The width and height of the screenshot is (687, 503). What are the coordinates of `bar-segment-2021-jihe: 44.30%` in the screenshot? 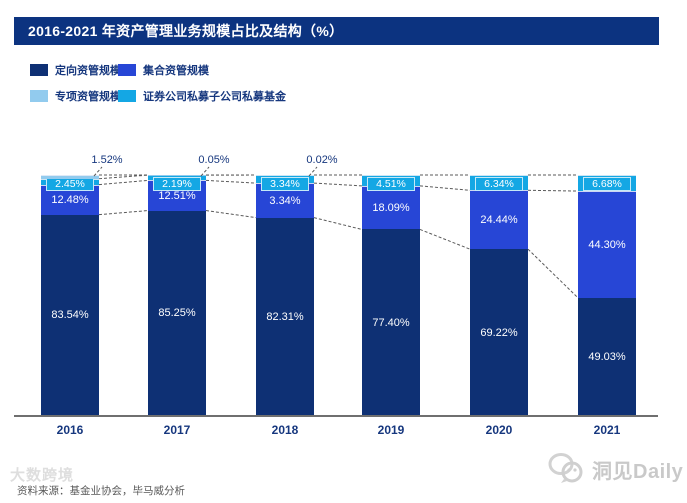 It's located at (607, 244).